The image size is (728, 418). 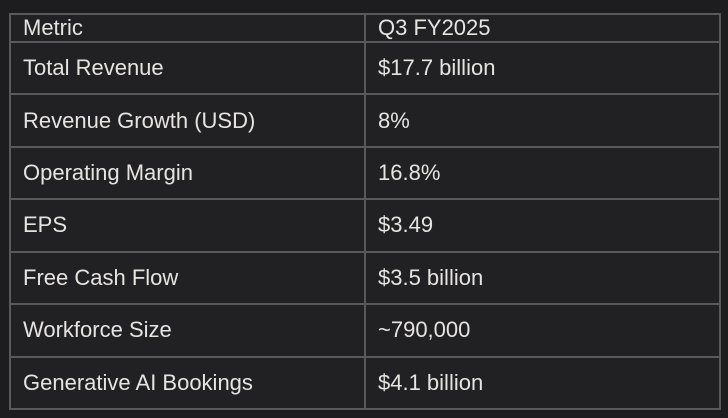 I want to click on table-row: Workforce Size ~790,000, so click(x=365, y=330).